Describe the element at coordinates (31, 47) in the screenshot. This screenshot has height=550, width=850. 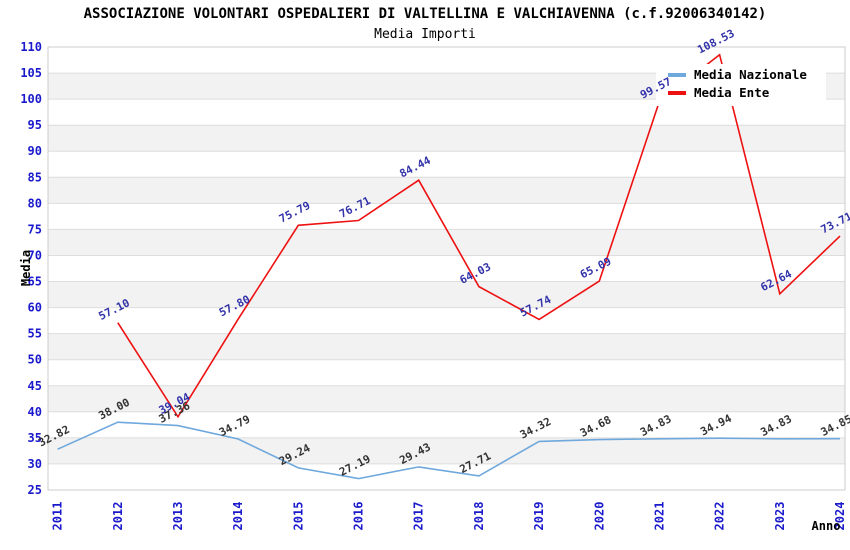
I see `svg-text: 110` at that location.